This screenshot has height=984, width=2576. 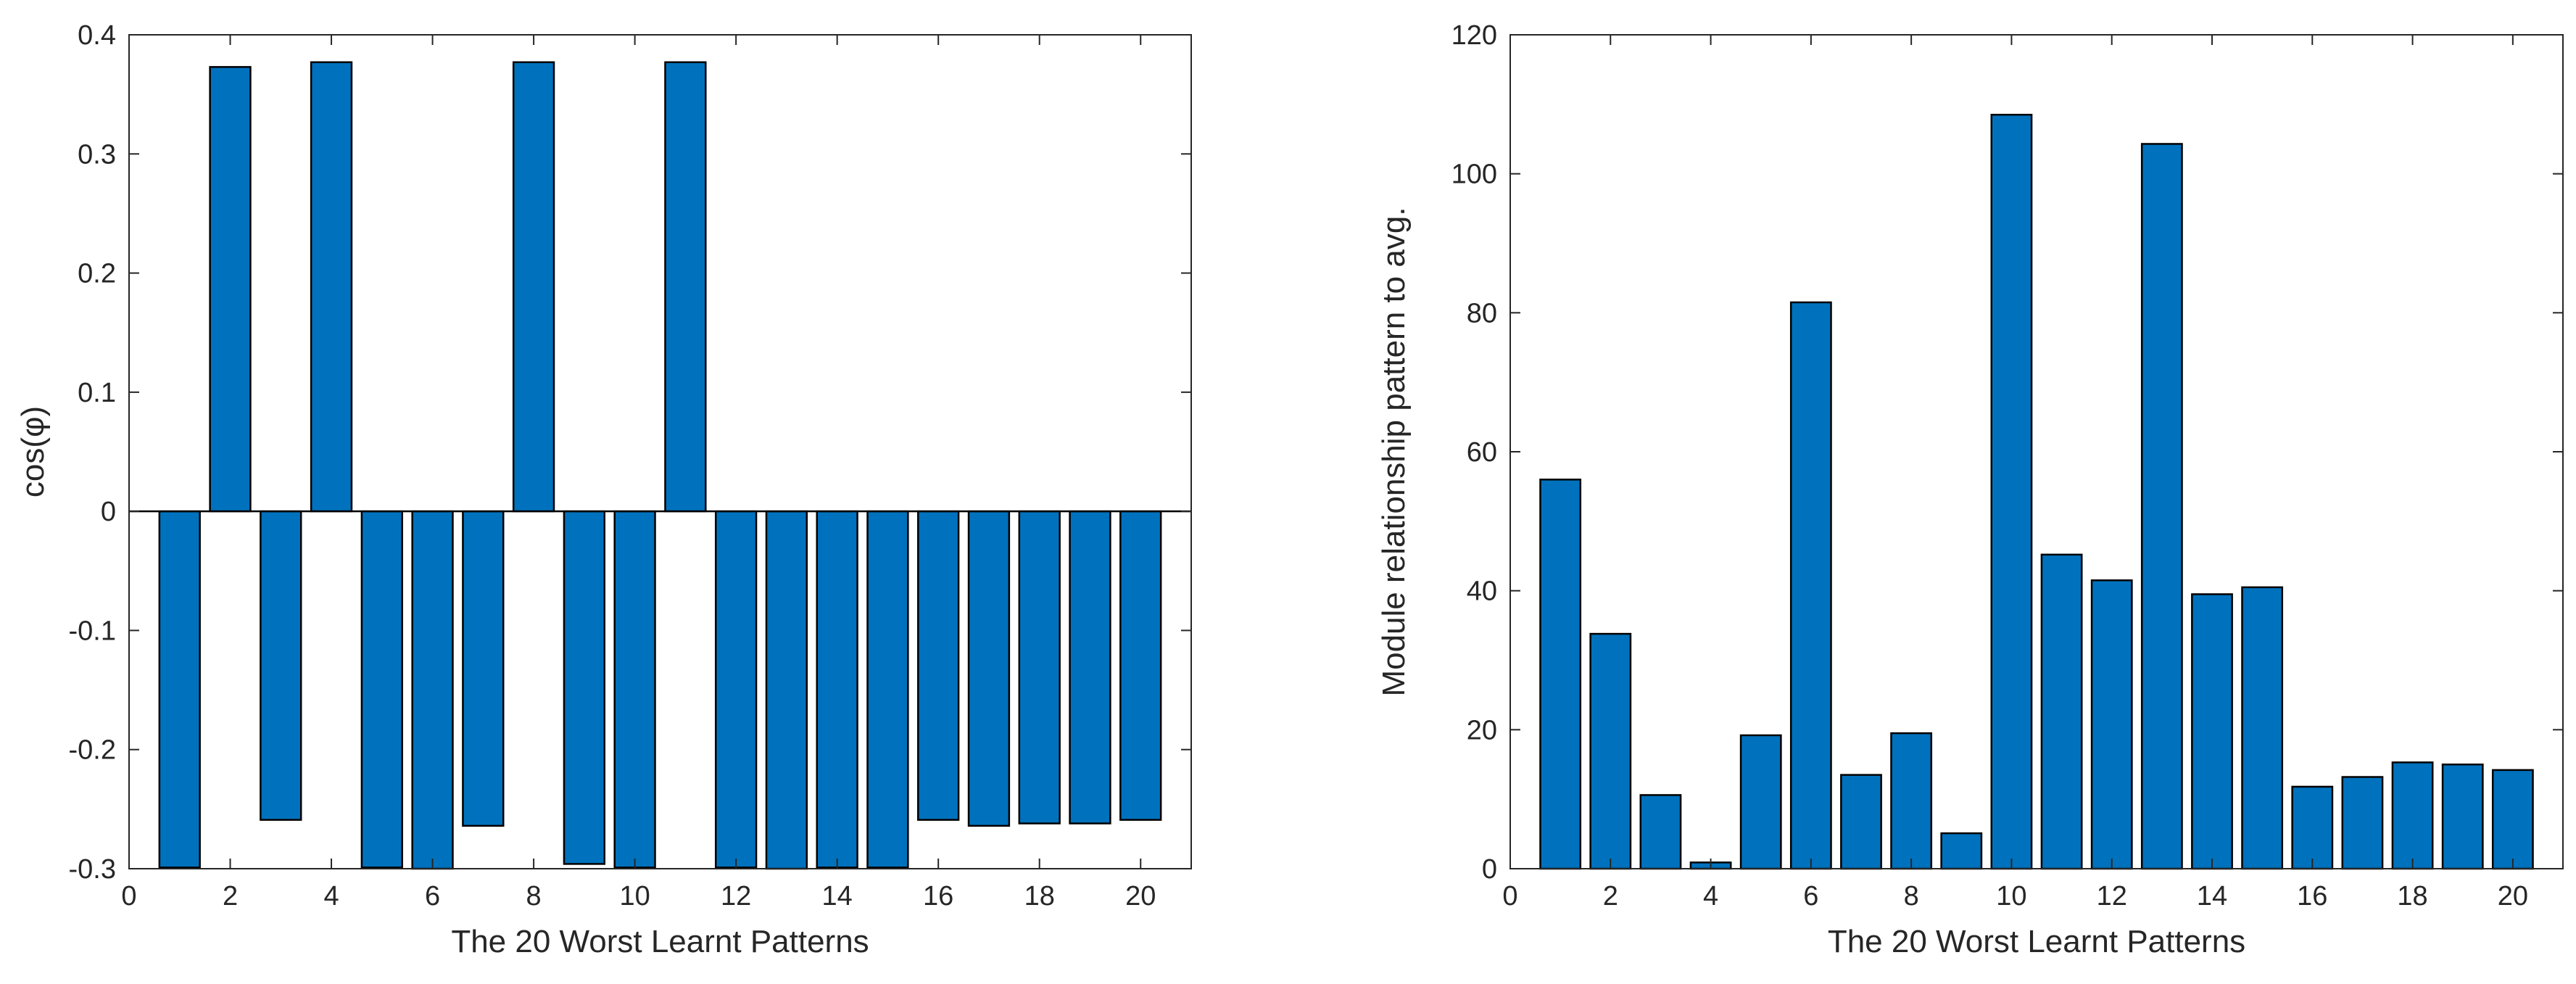 What do you see at coordinates (97, 274) in the screenshot?
I see `y-tick-label: 0.2` at bounding box center [97, 274].